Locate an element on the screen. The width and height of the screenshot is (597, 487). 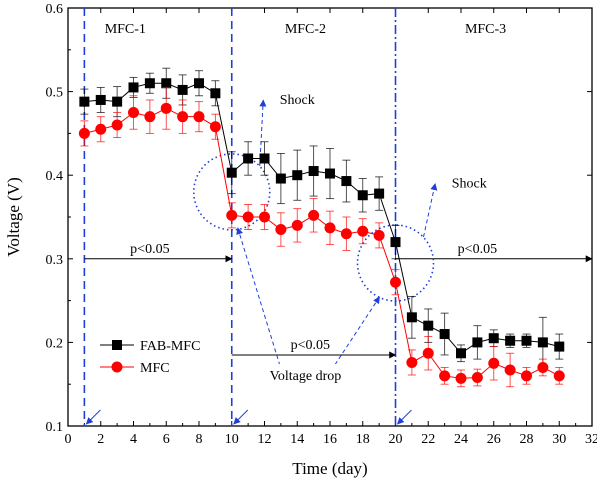
y-tick-label: 0.6 is located at coordinates (55, 9).